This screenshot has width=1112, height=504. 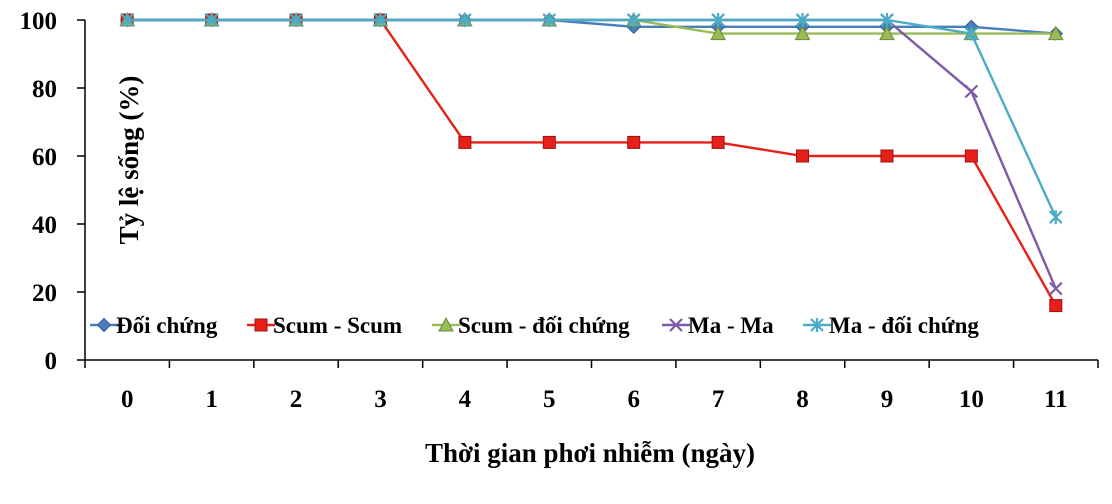 What do you see at coordinates (380, 399) in the screenshot?
I see `x-tick-label: 3` at bounding box center [380, 399].